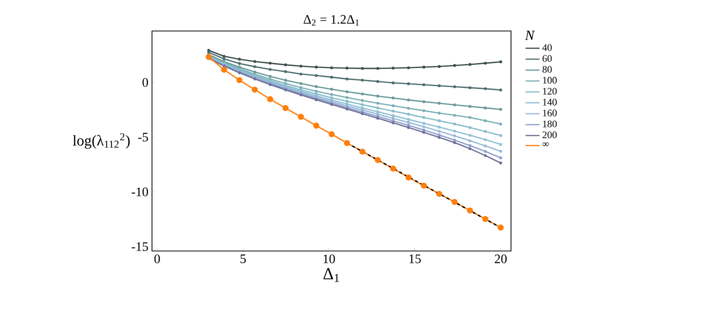 The width and height of the screenshot is (709, 323). What do you see at coordinates (101, 141) in the screenshot?
I see `y-axis-title: log(λ$_{112}$$^{2}$)` at bounding box center [101, 141].